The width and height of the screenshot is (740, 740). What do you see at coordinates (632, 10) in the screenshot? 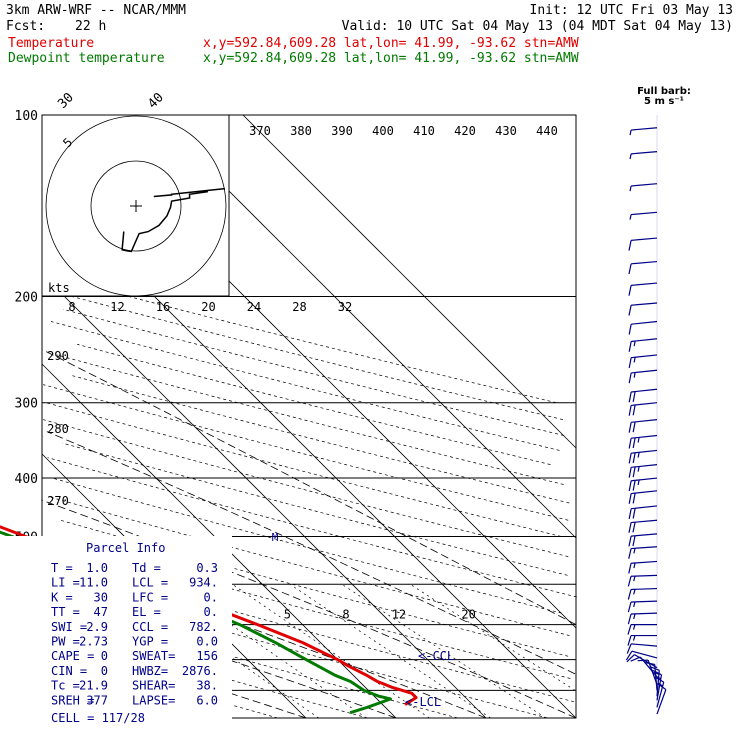
I see `init-time: Init: 12 UTC Fri 03 May 13` at bounding box center [632, 10].